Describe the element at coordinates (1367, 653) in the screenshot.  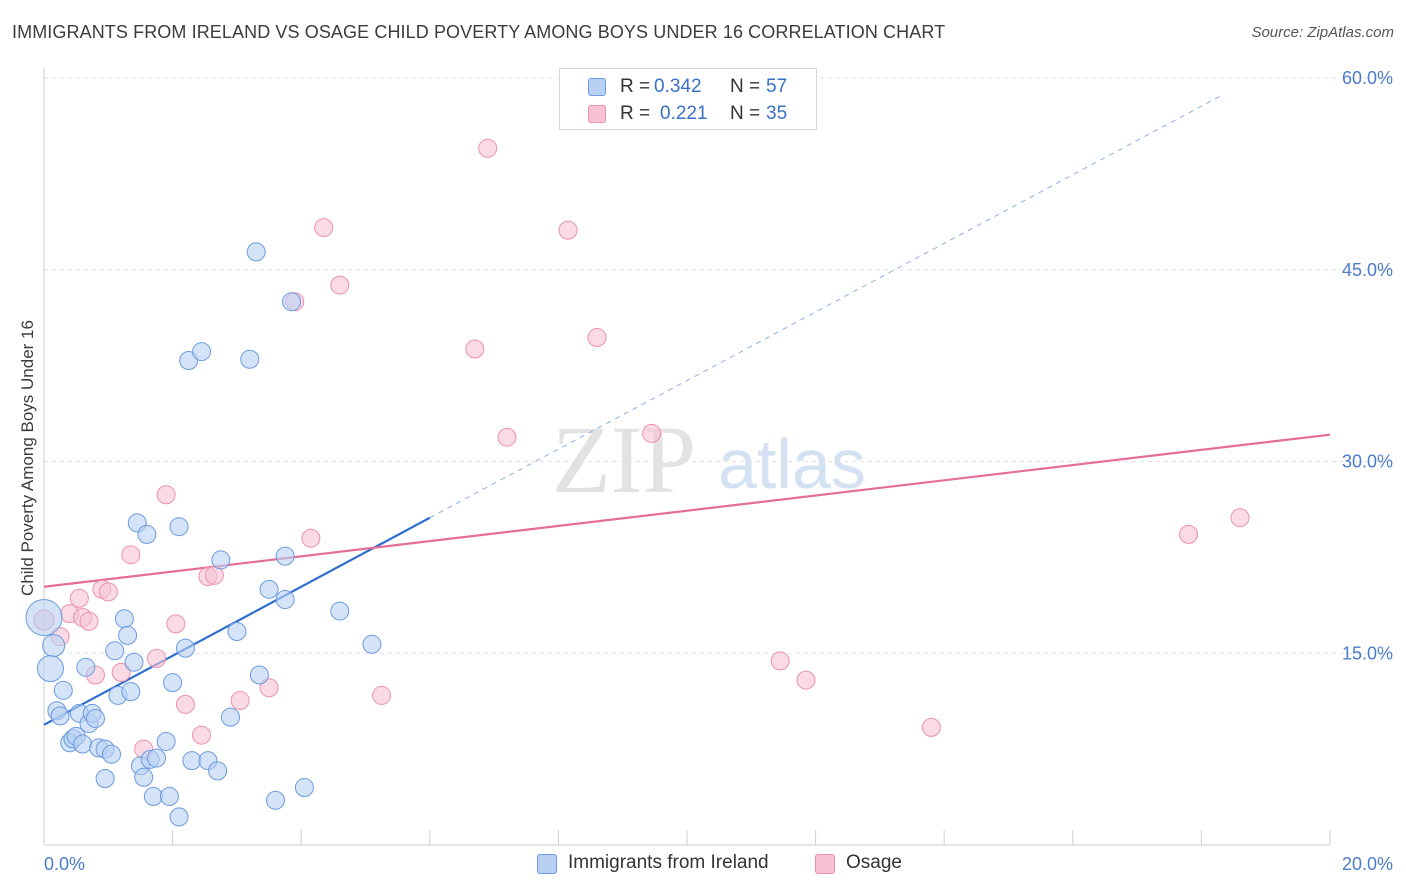
I see `y-tick-label: 15.0%` at that location.